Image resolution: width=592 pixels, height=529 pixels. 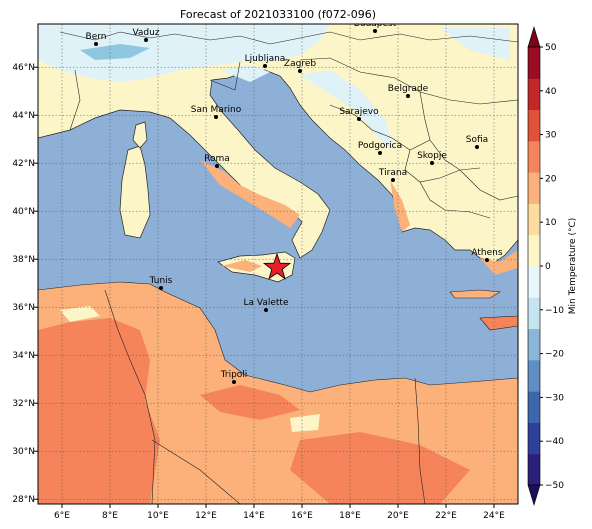 What do you see at coordinates (477, 140) in the screenshot?
I see `city-label: Sofia` at bounding box center [477, 140].